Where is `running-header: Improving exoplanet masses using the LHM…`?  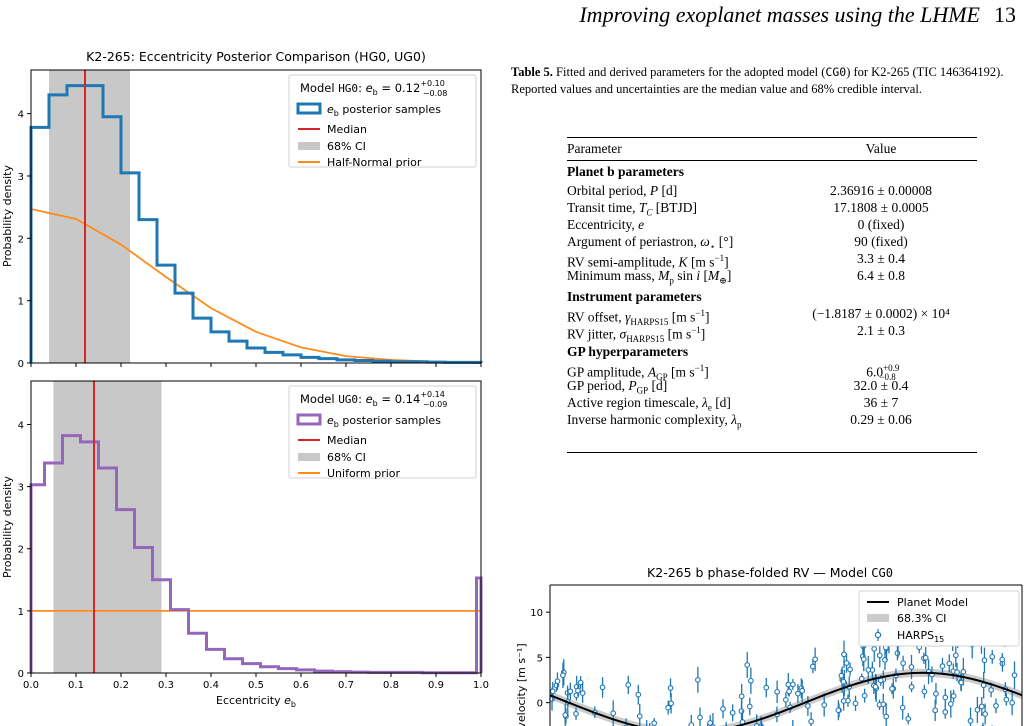
running-header: Improving exoplanet masses using the LHM… is located at coordinates (797, 15).